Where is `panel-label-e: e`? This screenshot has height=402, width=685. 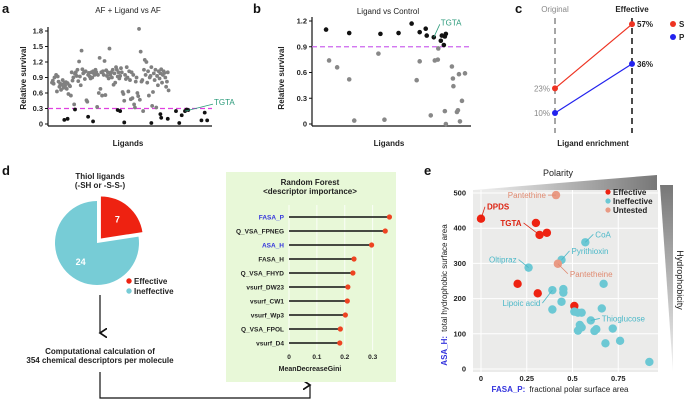
panel-label-e: e is located at coordinates (427, 170).